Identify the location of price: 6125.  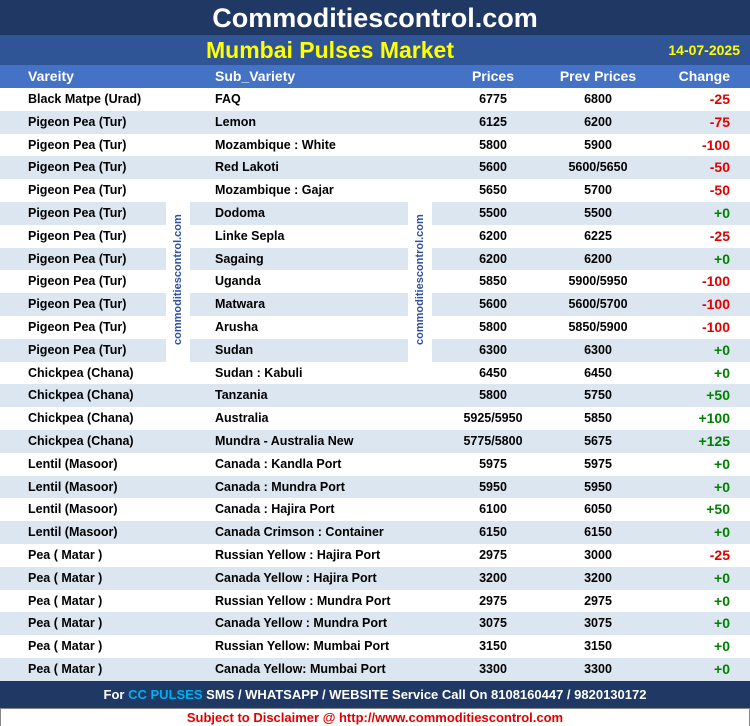
(493, 121).